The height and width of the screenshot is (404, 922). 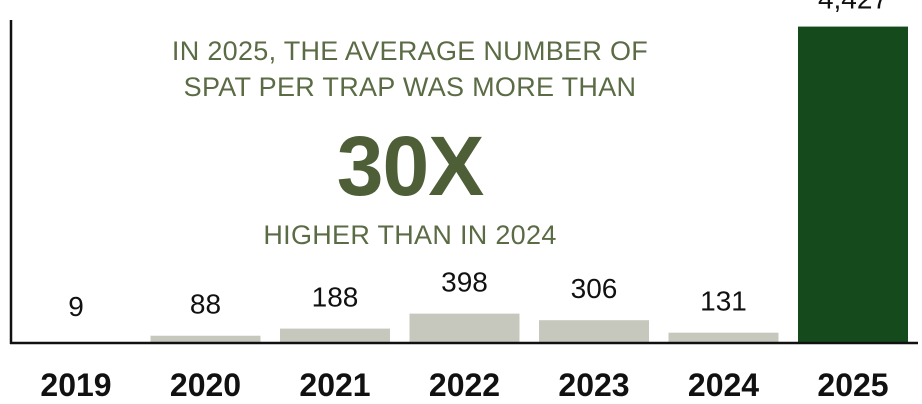 What do you see at coordinates (410, 166) in the screenshot?
I see `annotation-multiplier: 30X` at bounding box center [410, 166].